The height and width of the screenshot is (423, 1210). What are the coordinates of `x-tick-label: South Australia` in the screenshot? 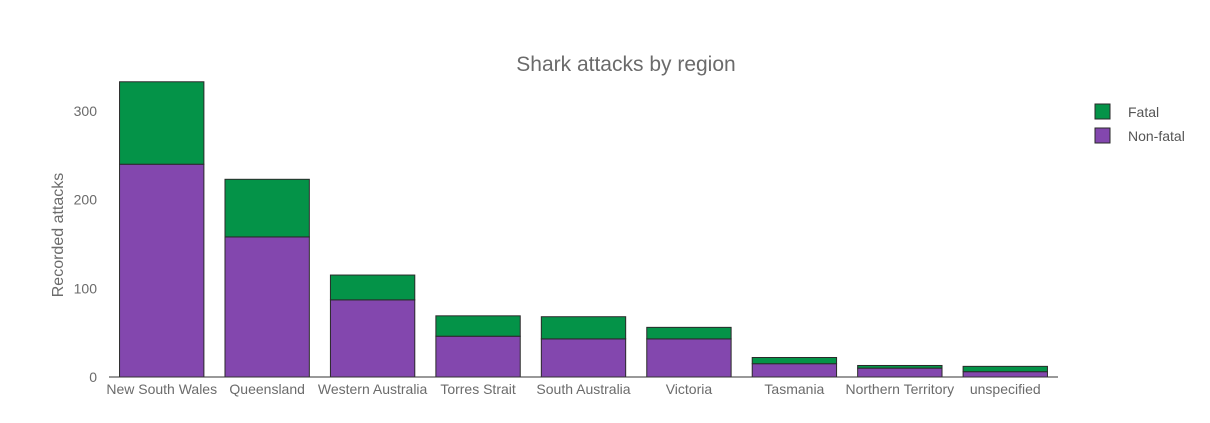 It's located at (583, 389).